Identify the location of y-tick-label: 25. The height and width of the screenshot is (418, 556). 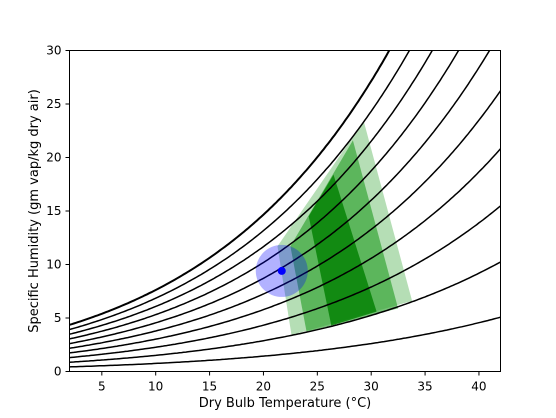
(53, 104).